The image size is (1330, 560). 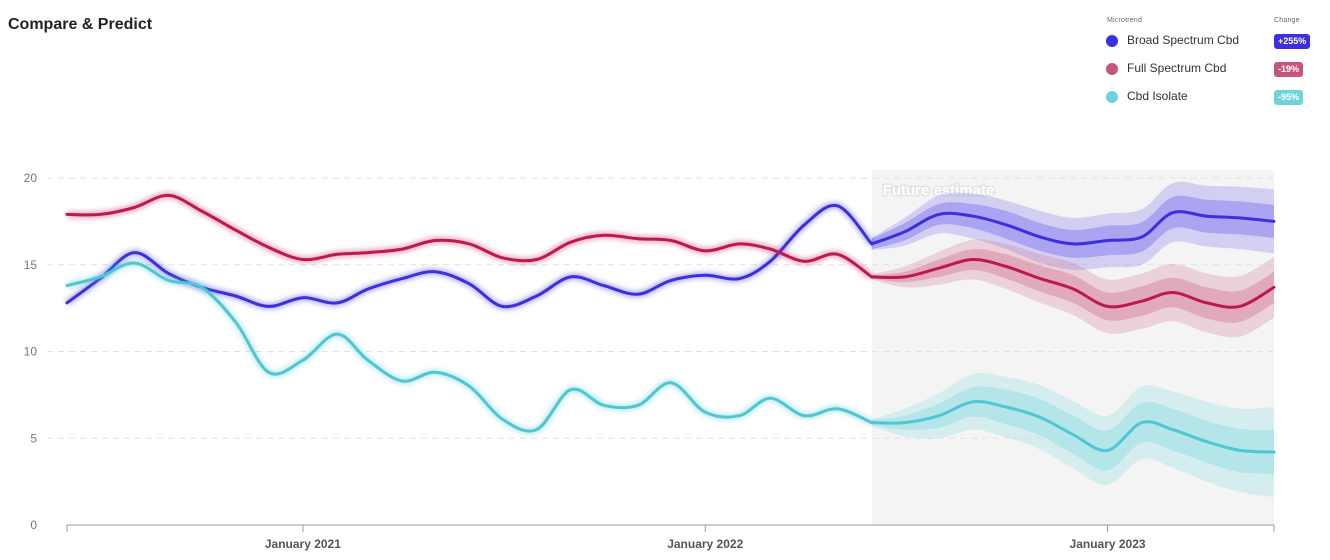 I want to click on legend-item-broad-spectrum-cbd: Broad Spectrum Cbd +255%, so click(x=1211, y=40).